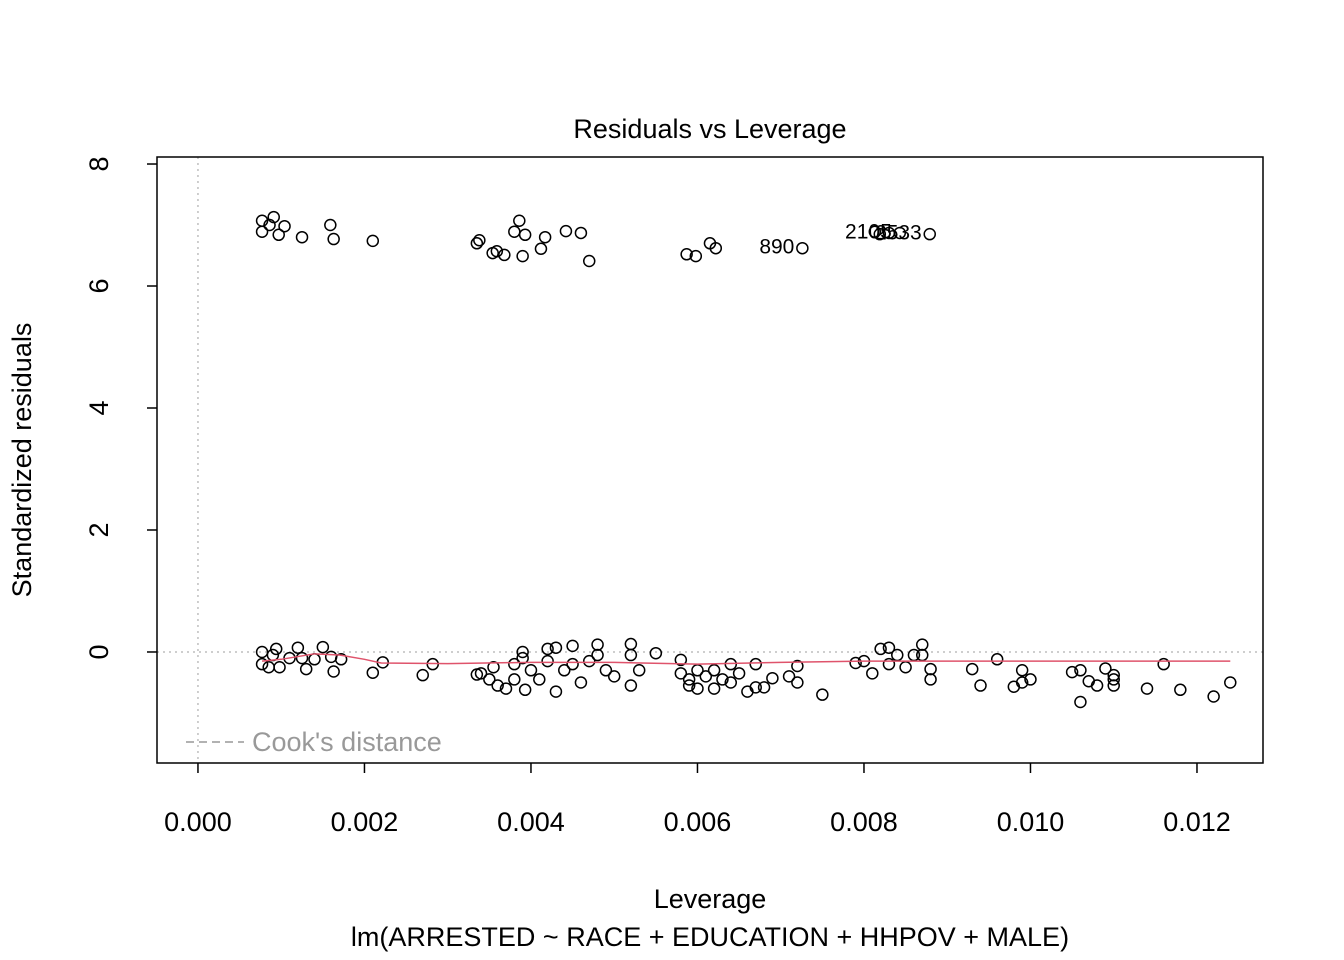 The height and width of the screenshot is (960, 1344). What do you see at coordinates (99, 651) in the screenshot?
I see `y-tick-label: 0` at bounding box center [99, 651].